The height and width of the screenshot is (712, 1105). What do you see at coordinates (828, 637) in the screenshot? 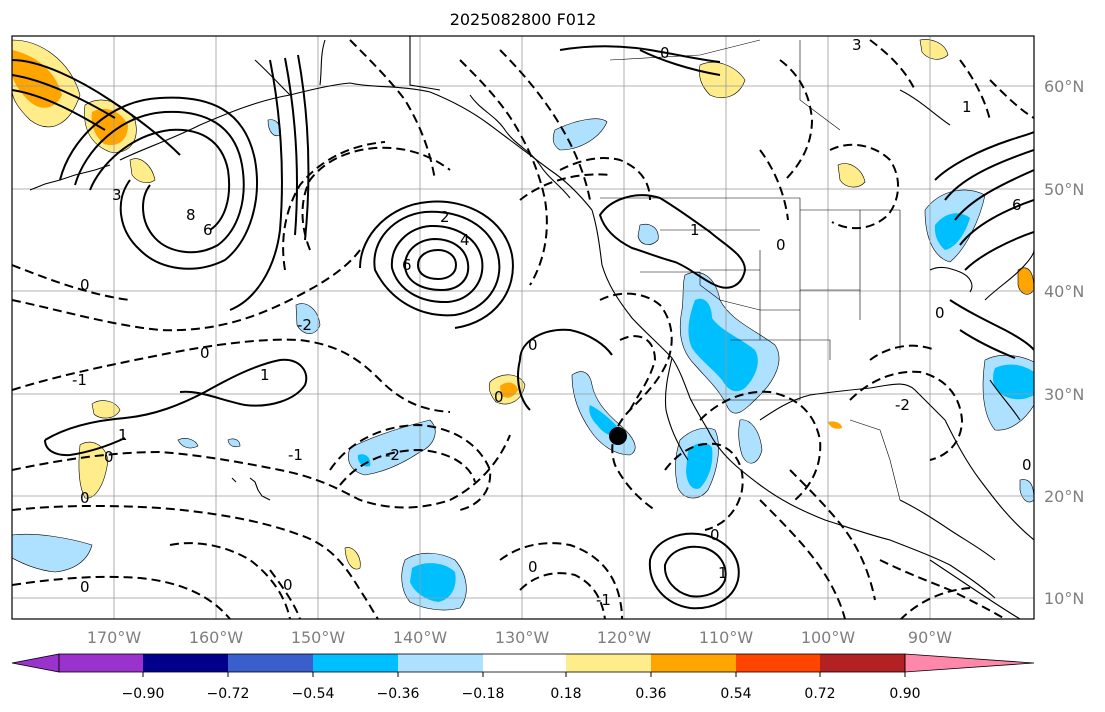
I see `lon-label: 100°W` at bounding box center [828, 637].